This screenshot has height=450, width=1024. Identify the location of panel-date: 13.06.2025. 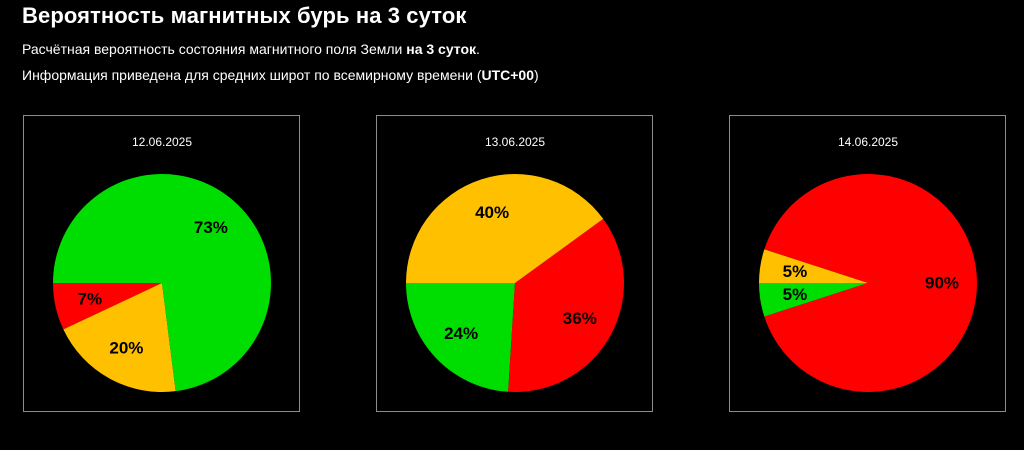
(515, 142).